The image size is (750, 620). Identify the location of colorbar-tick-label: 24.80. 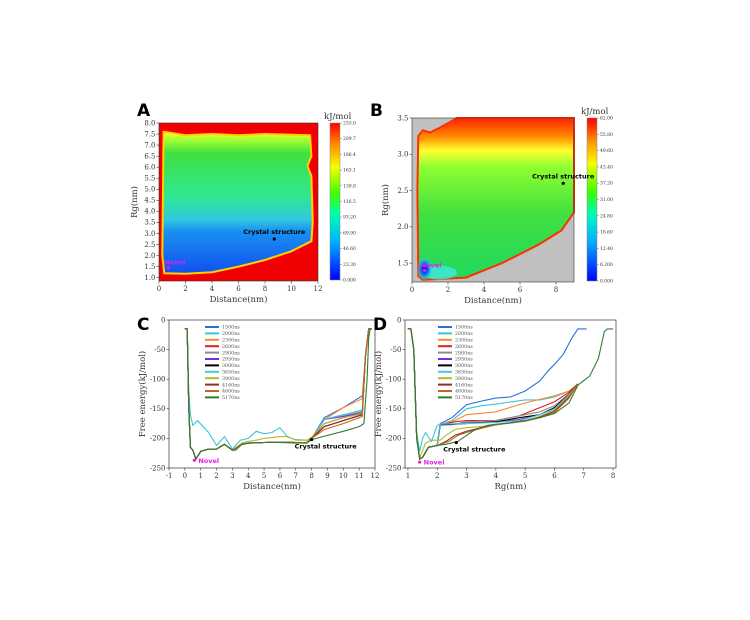
(606, 216).